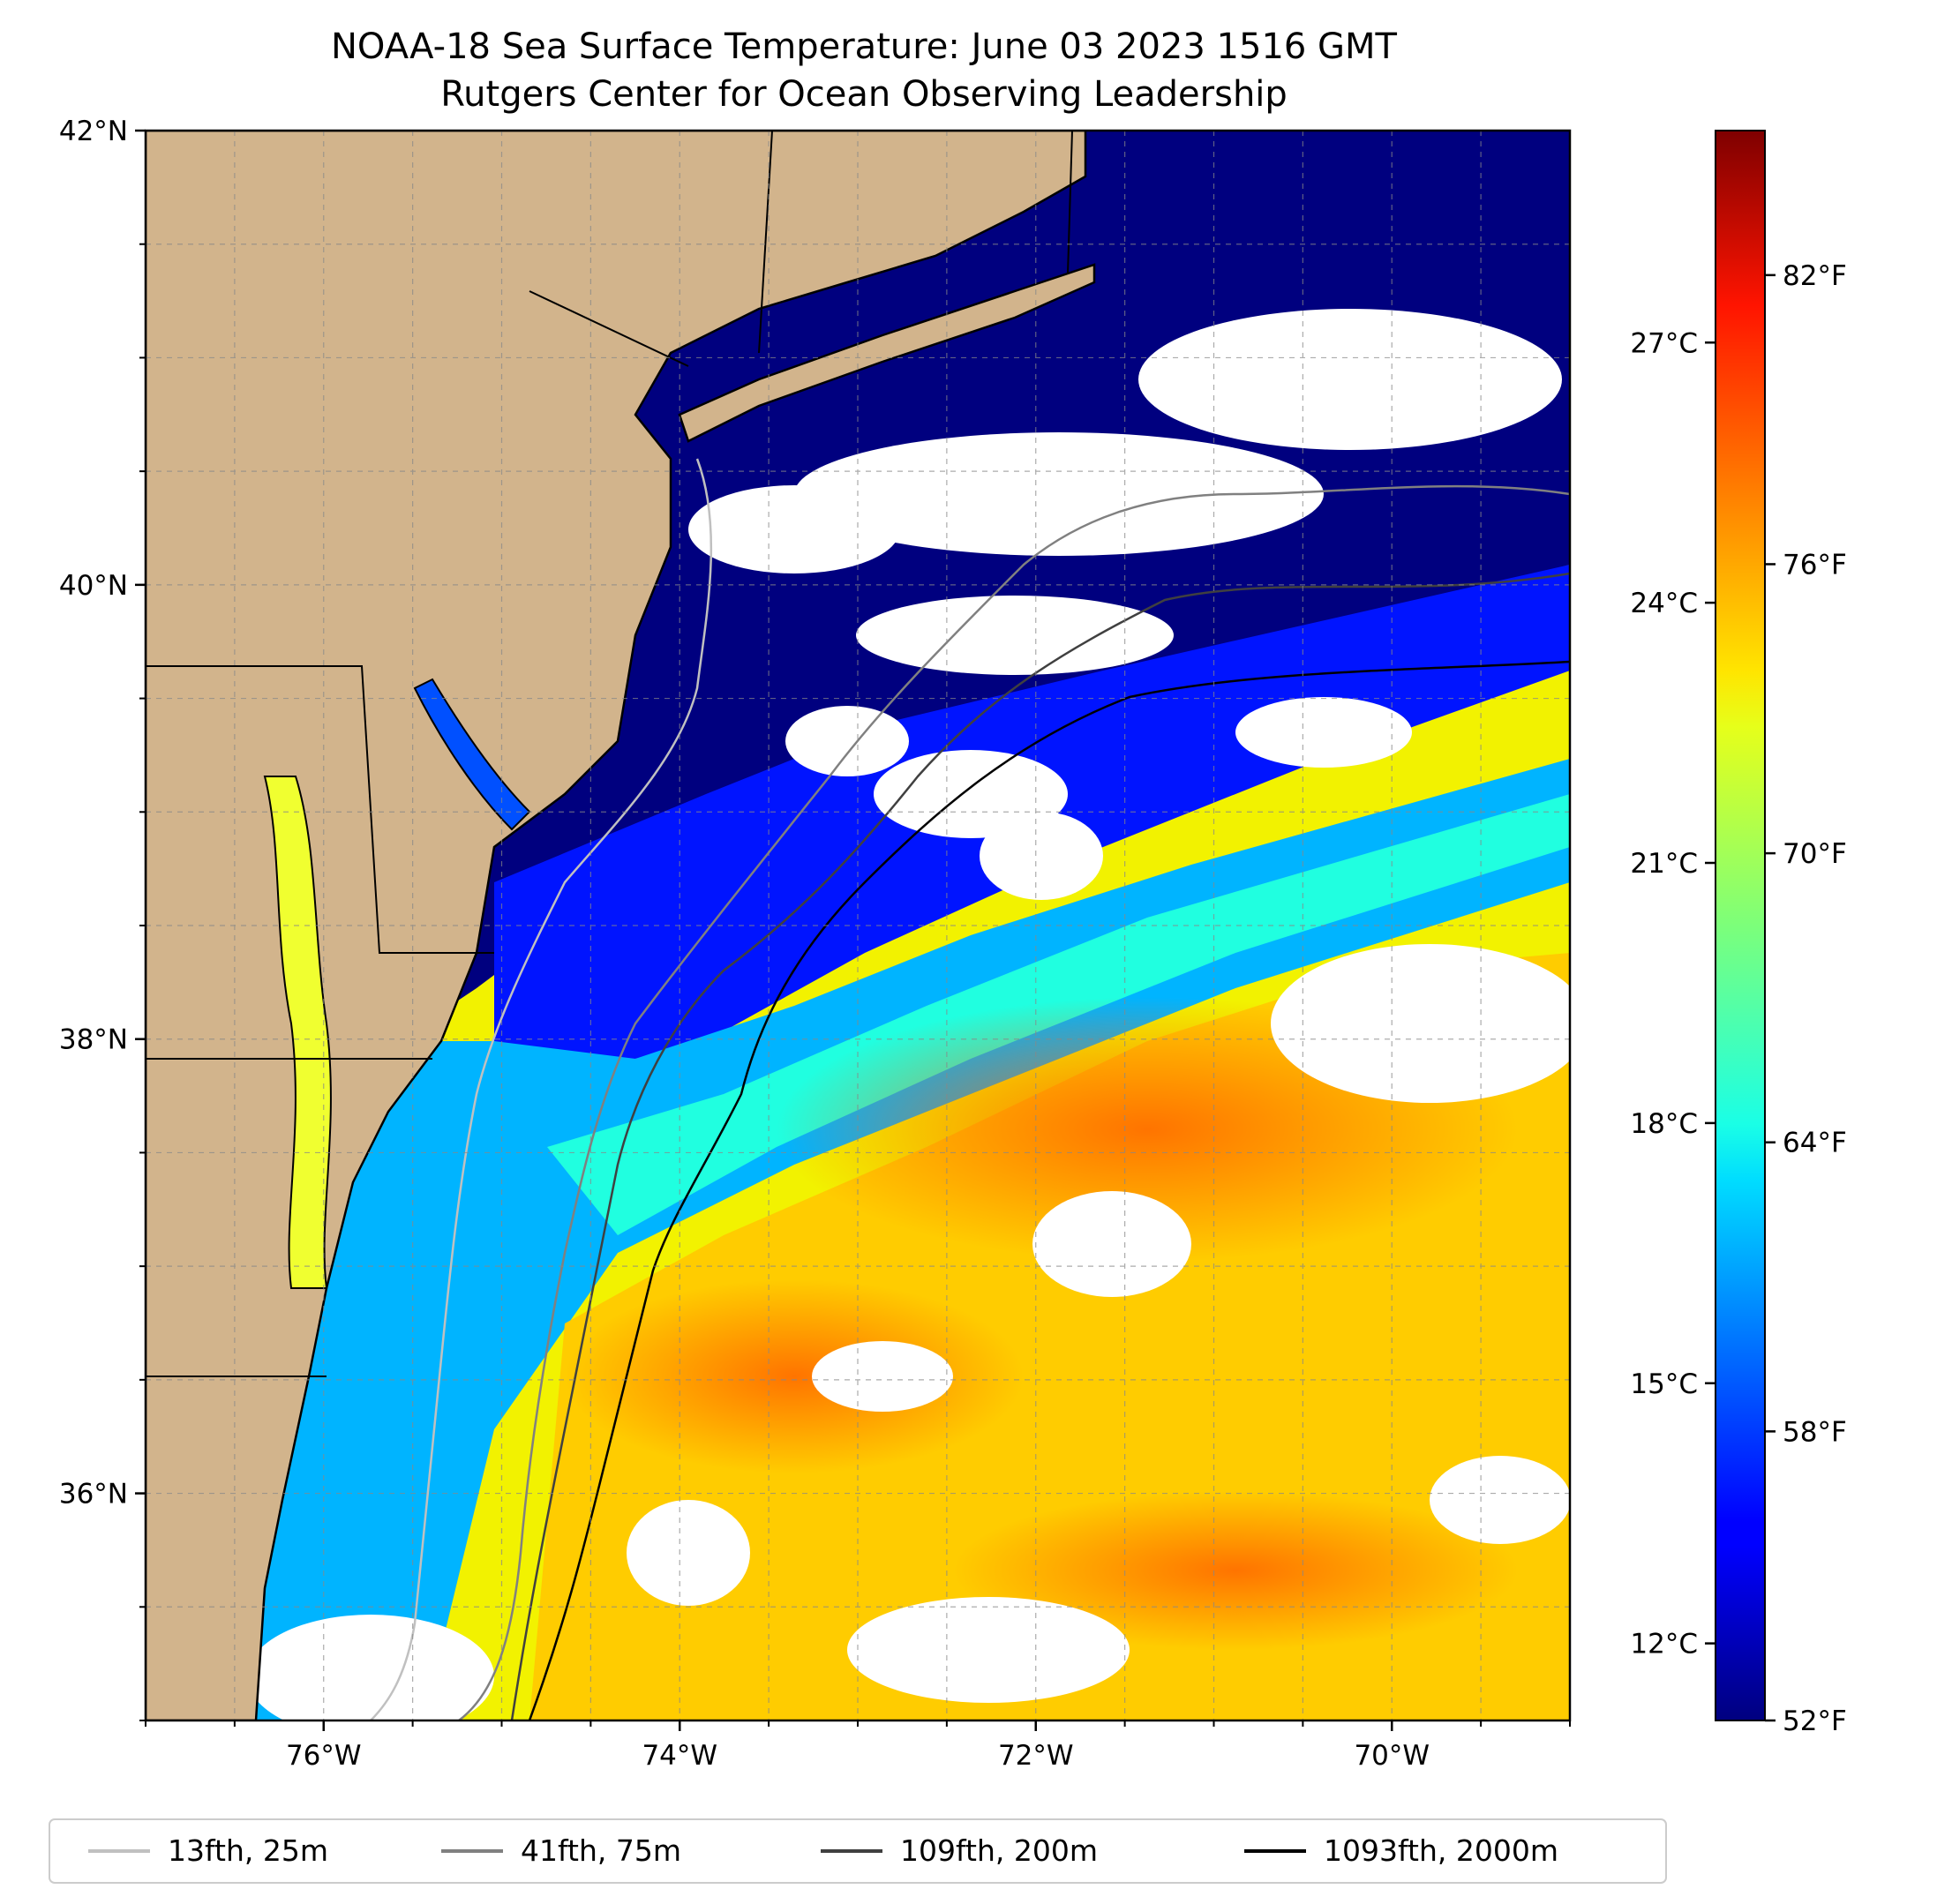 The image size is (1937, 1904). I want to click on lat-tick-label: 40°N, so click(93, 586).